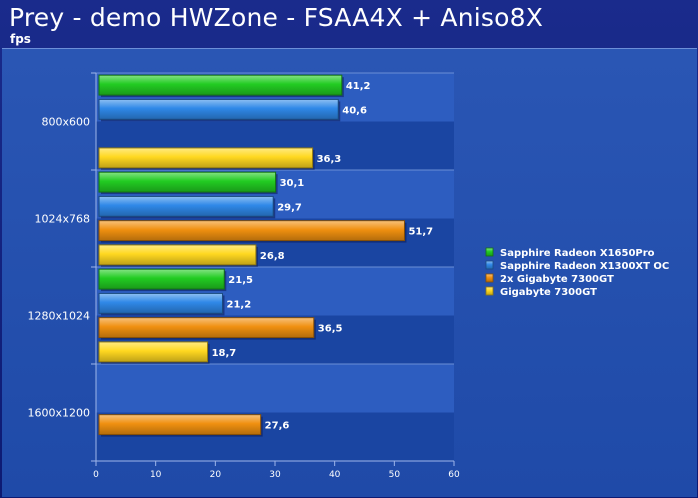  Describe the element at coordinates (292, 183) in the screenshot. I see `data-label: 30,1` at that location.